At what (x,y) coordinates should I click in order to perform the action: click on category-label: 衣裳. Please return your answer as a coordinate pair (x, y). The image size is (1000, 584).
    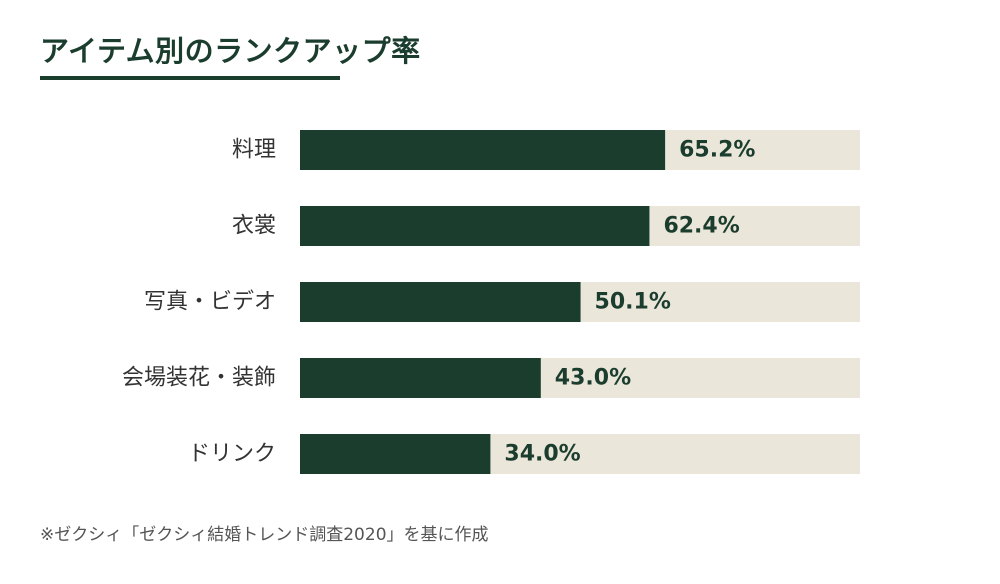
    Looking at the image, I should click on (254, 226).